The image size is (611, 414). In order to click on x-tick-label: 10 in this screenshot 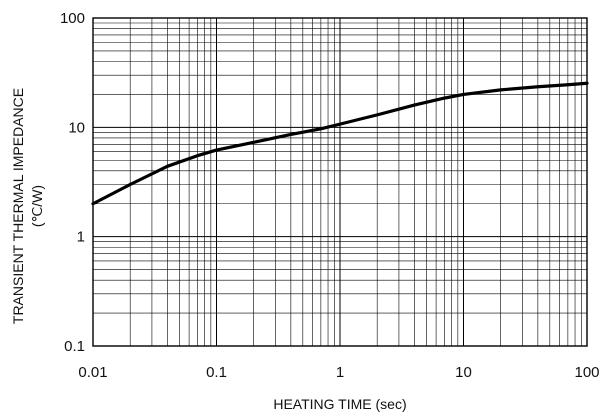, I will do `click(463, 372)`.